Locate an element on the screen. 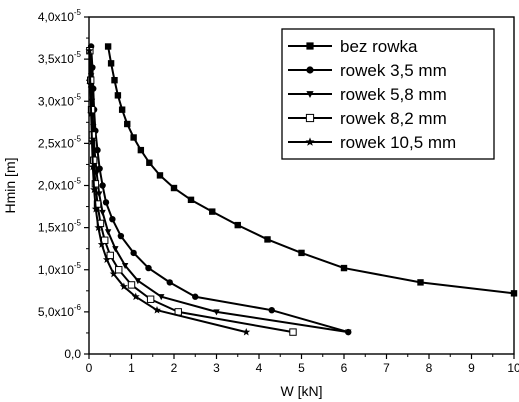 This screenshot has width=519, height=402. y-tick-label: 2,0x10⁻⁵ is located at coordinates (60, 185).